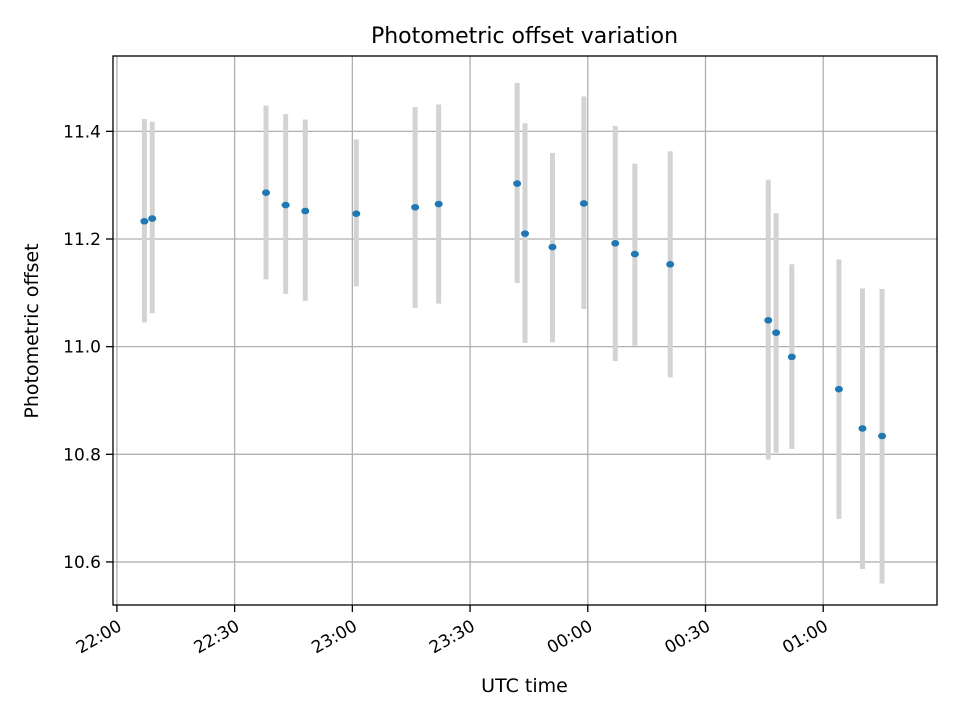  What do you see at coordinates (32, 330) in the screenshot?
I see `y-axis-label: Photometric offset` at bounding box center [32, 330].